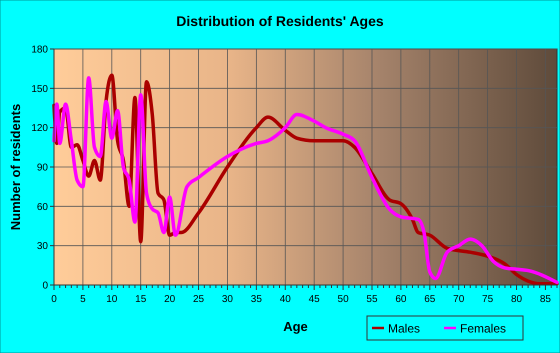  Describe the element at coordinates (256, 299) in the screenshot. I see `x-tick-label: 35` at that location.